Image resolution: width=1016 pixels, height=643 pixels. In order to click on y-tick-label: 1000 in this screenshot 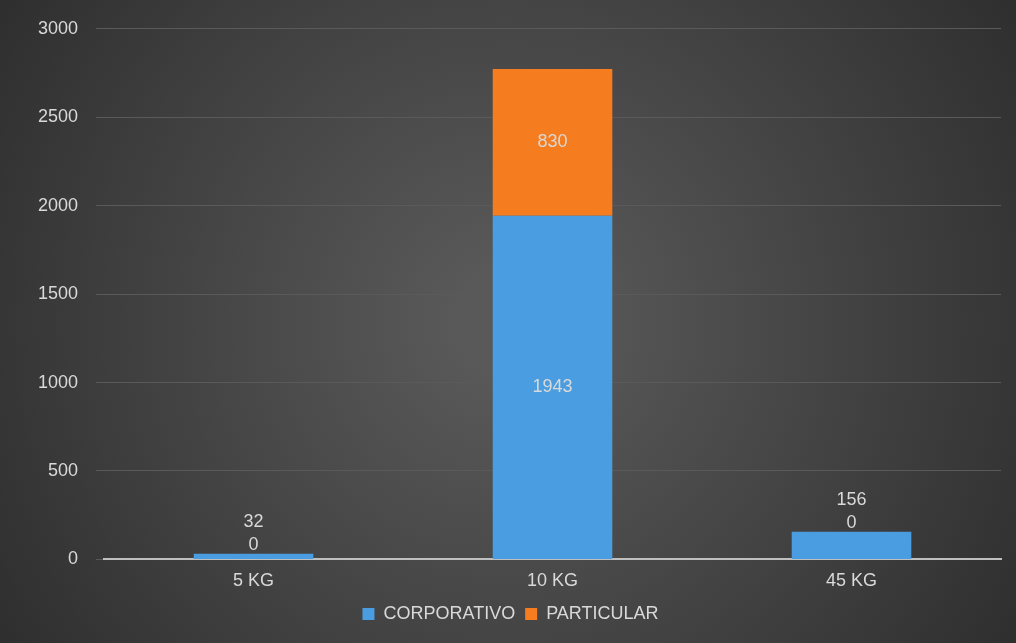, I will do `click(58, 381)`.